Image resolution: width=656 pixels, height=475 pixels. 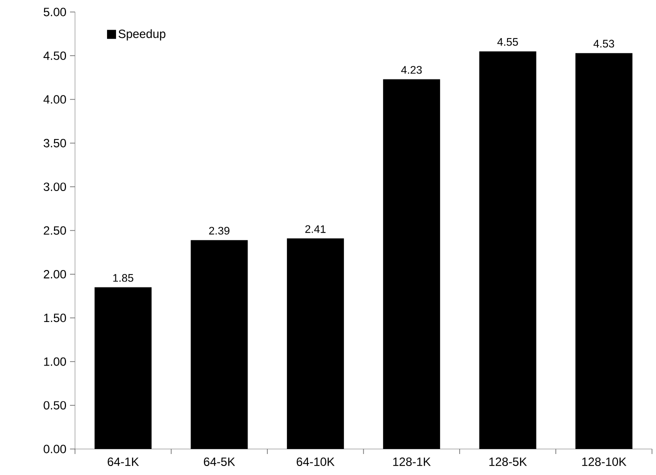 I want to click on x-tick-label: 64-1K, so click(x=123, y=462).